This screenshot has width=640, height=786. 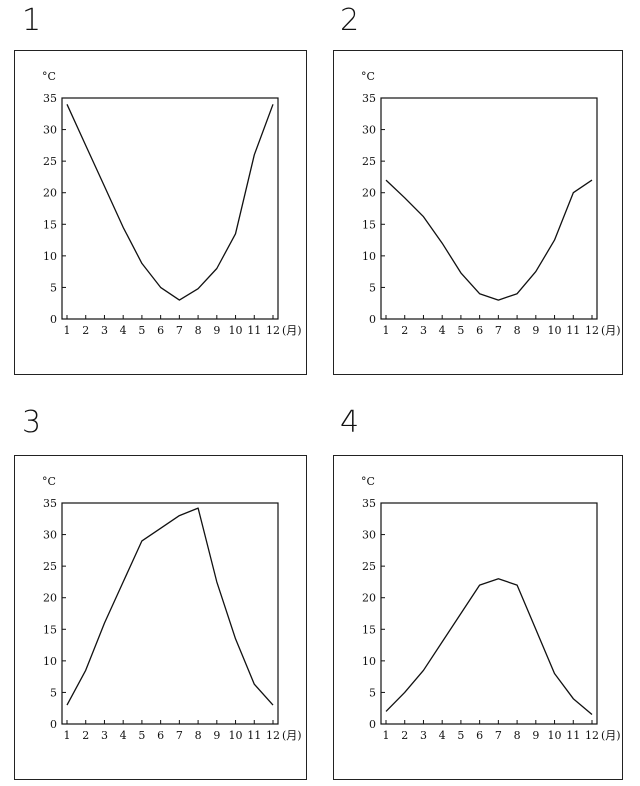 I want to click on panel-number: 1, so click(x=32, y=20).